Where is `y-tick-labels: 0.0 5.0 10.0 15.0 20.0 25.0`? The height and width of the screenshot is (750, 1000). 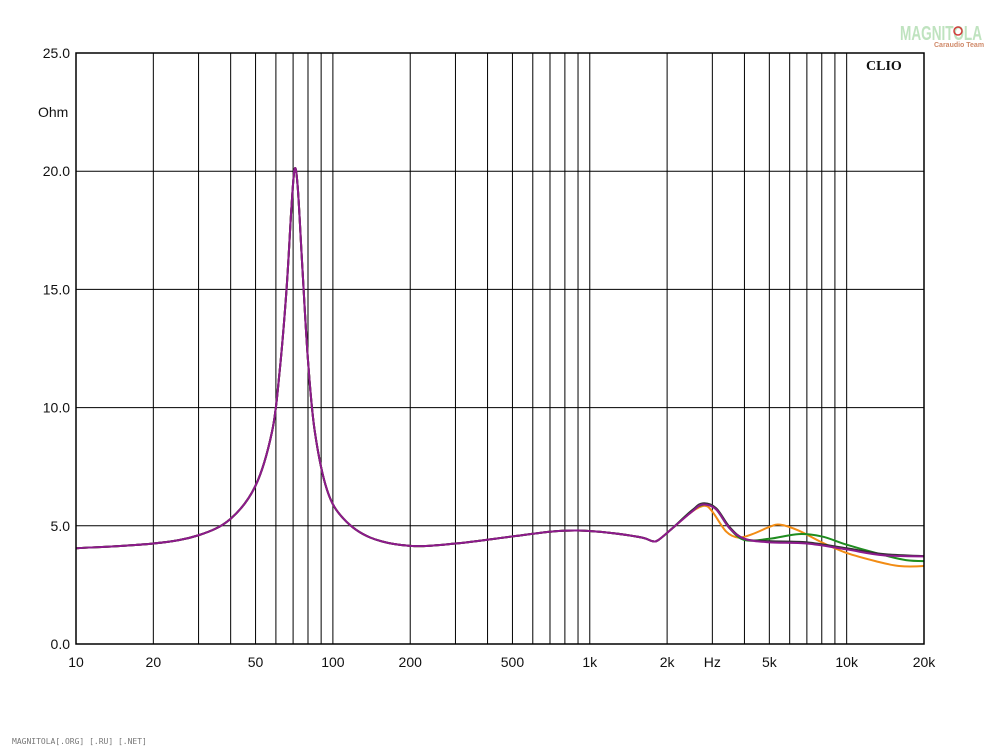
y-tick-labels: 0.0 5.0 10.0 15.0 20.0 25.0 is located at coordinates (56, 348).